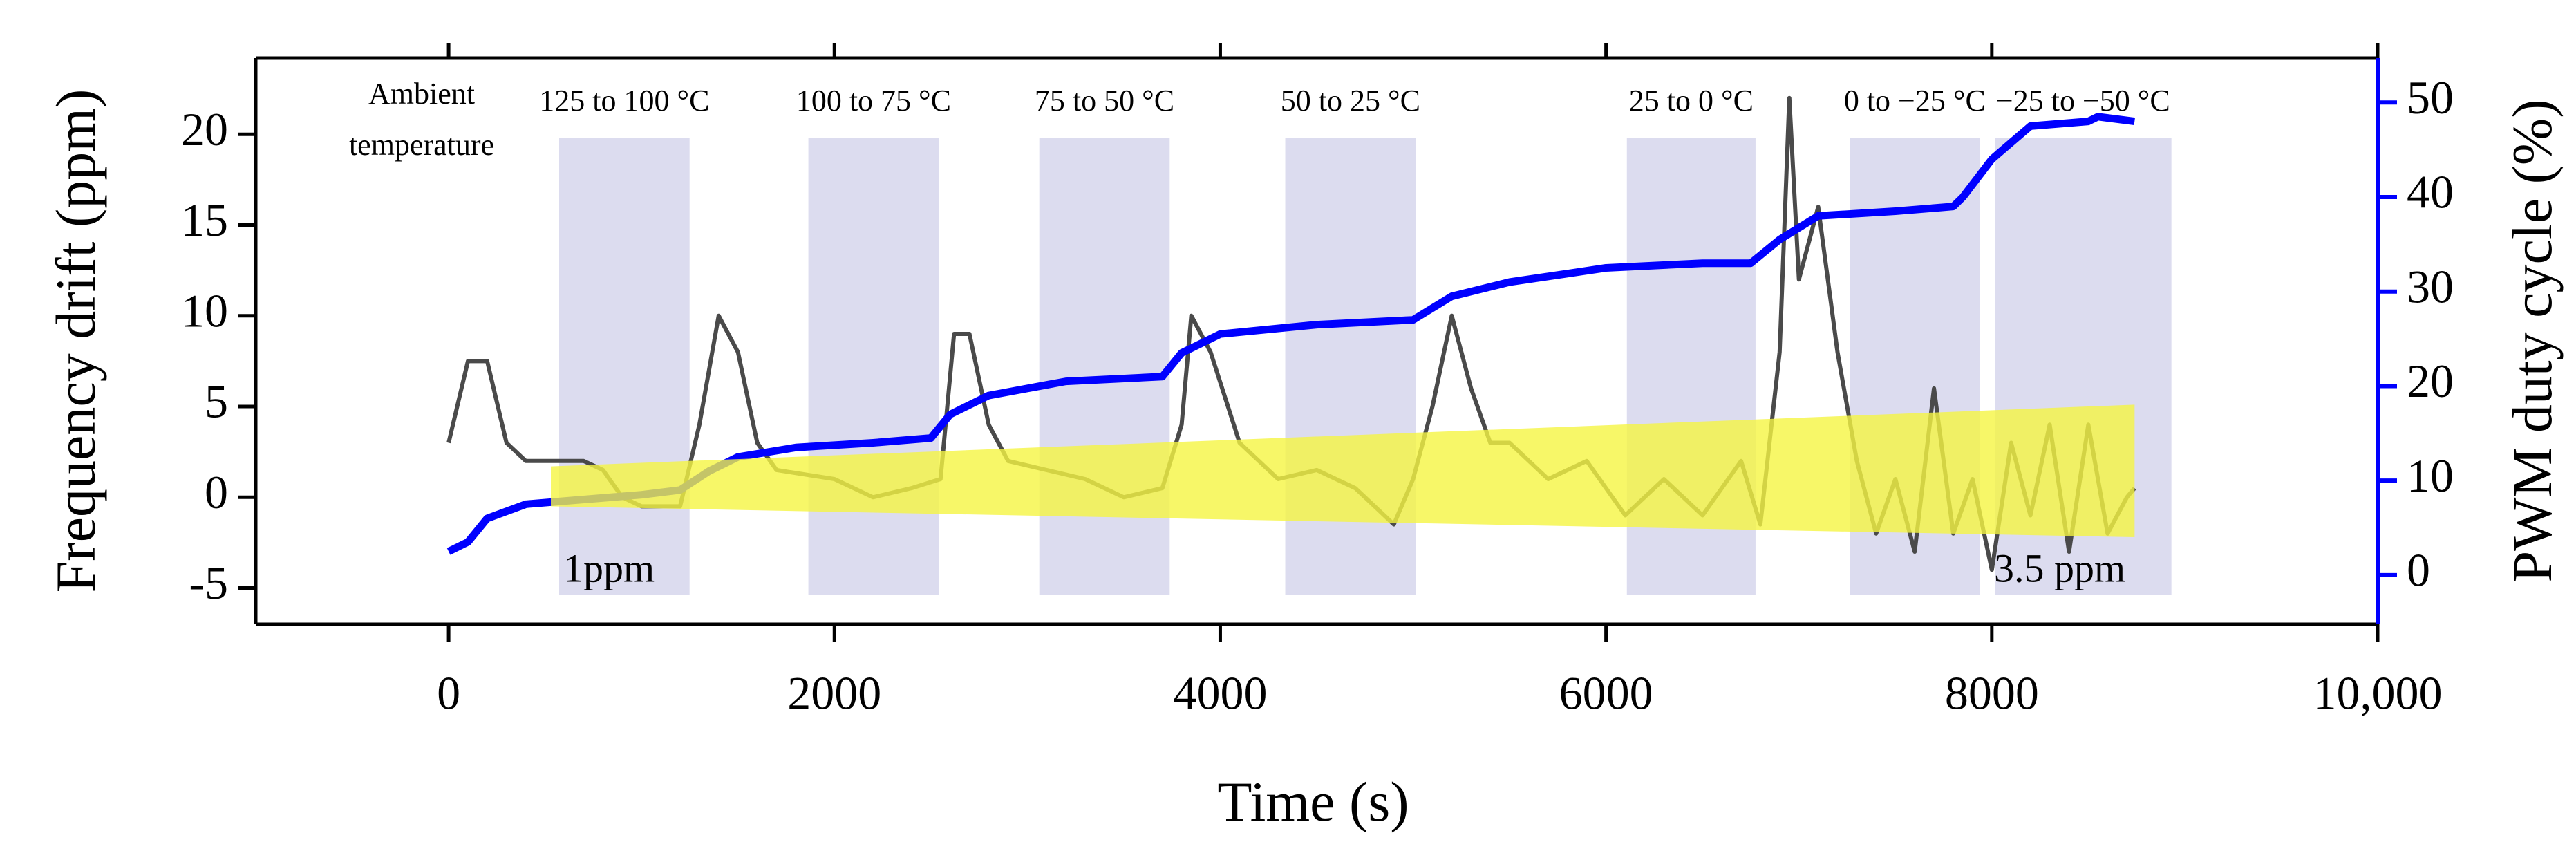  What do you see at coordinates (216, 492) in the screenshot?
I see `y-tick-label: 0` at bounding box center [216, 492].